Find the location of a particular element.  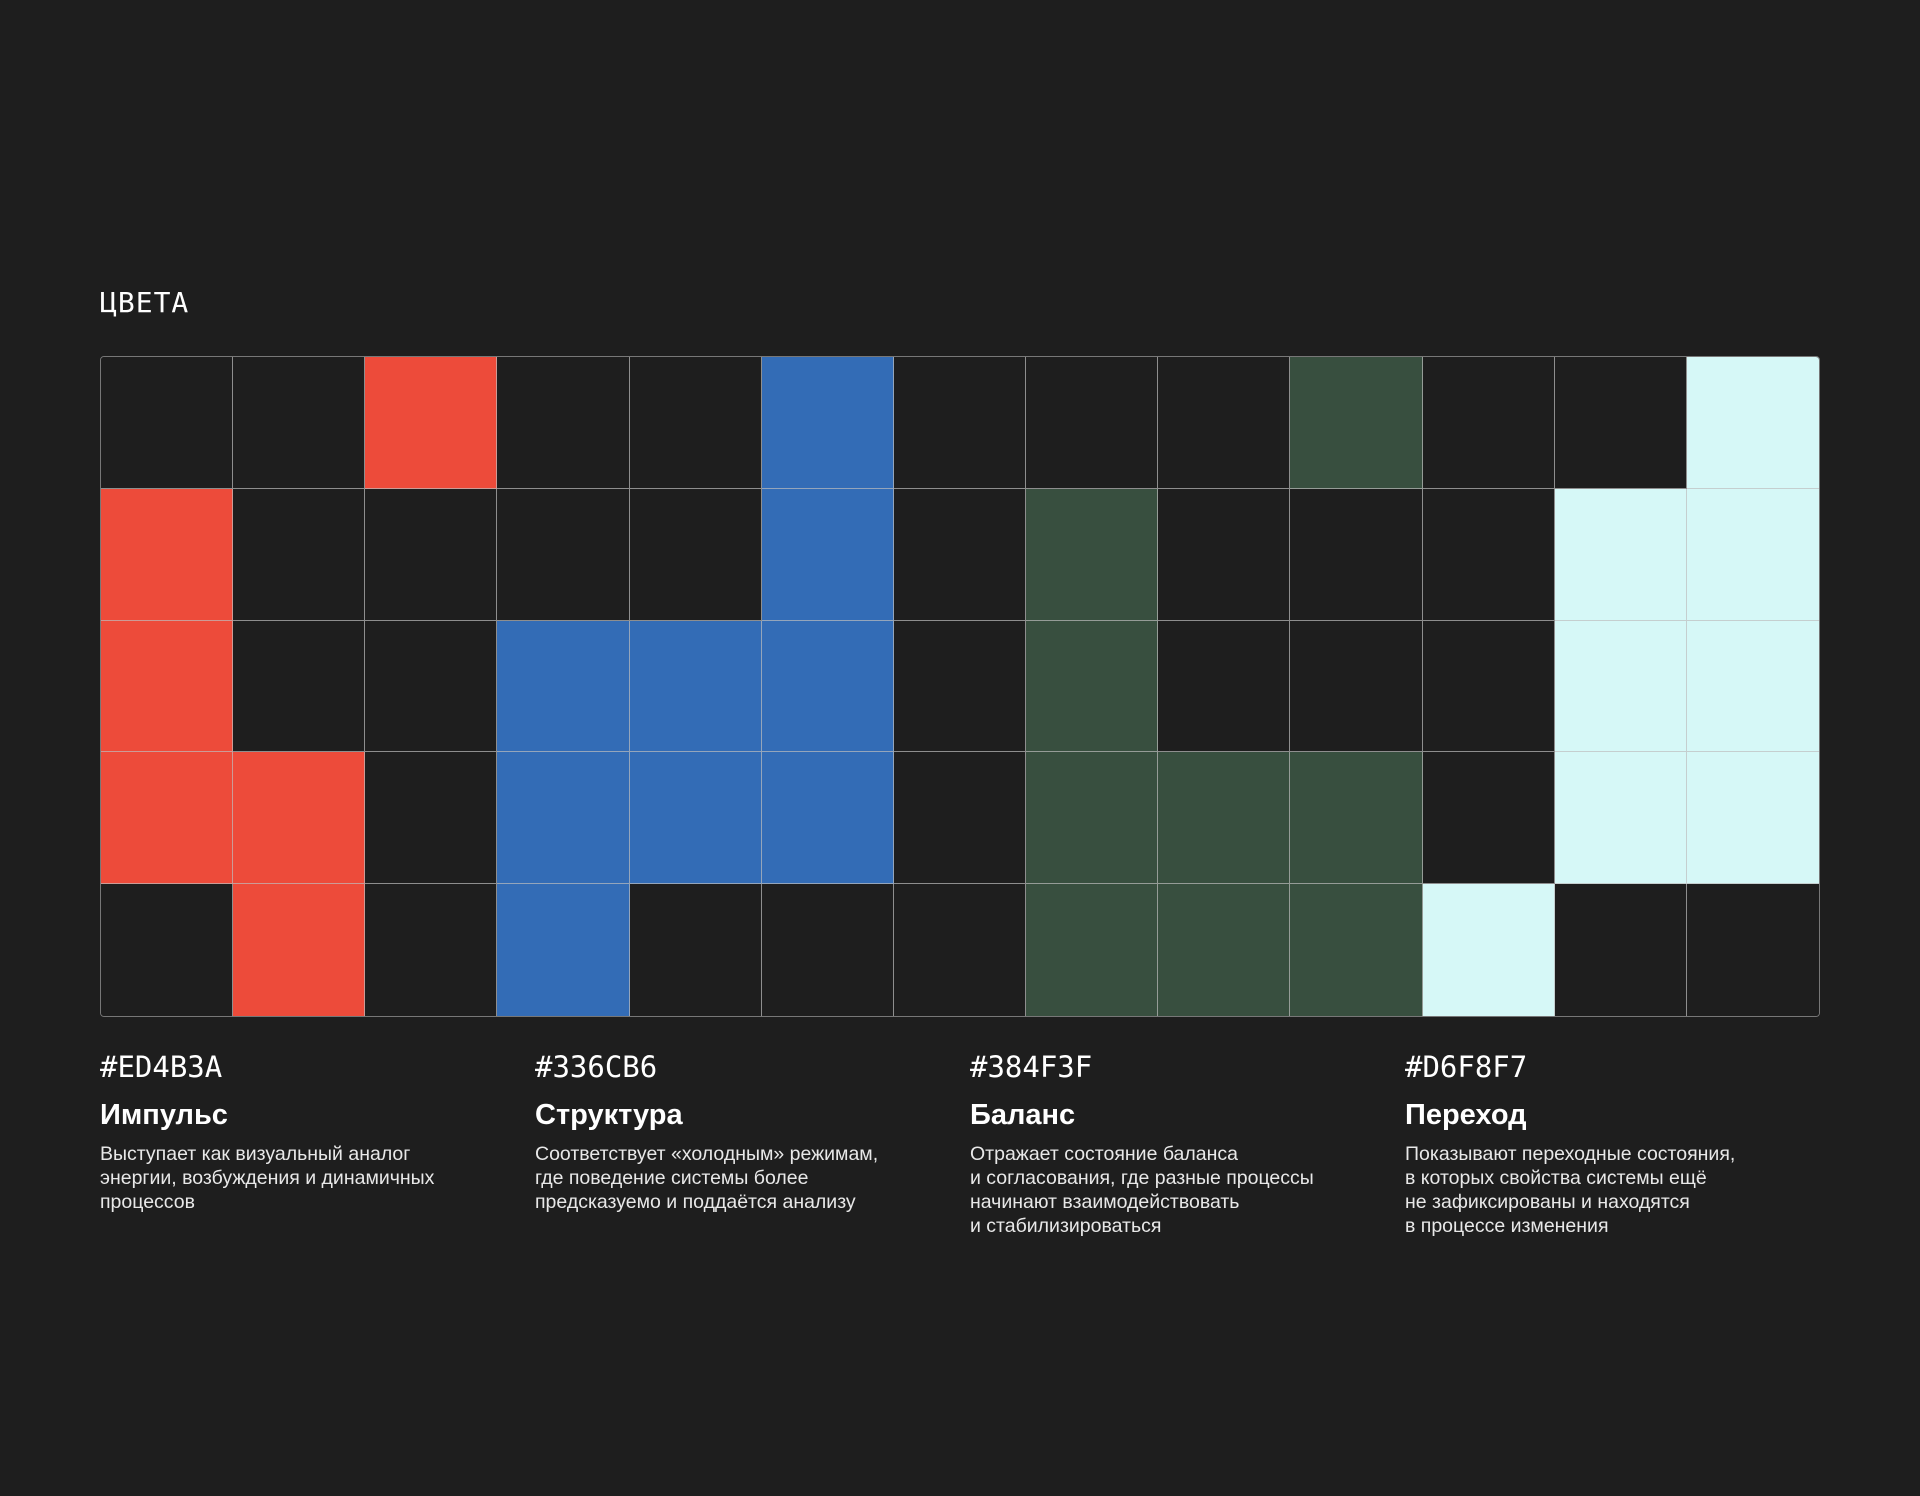

color-name: Переход is located at coordinates (1466, 1115).